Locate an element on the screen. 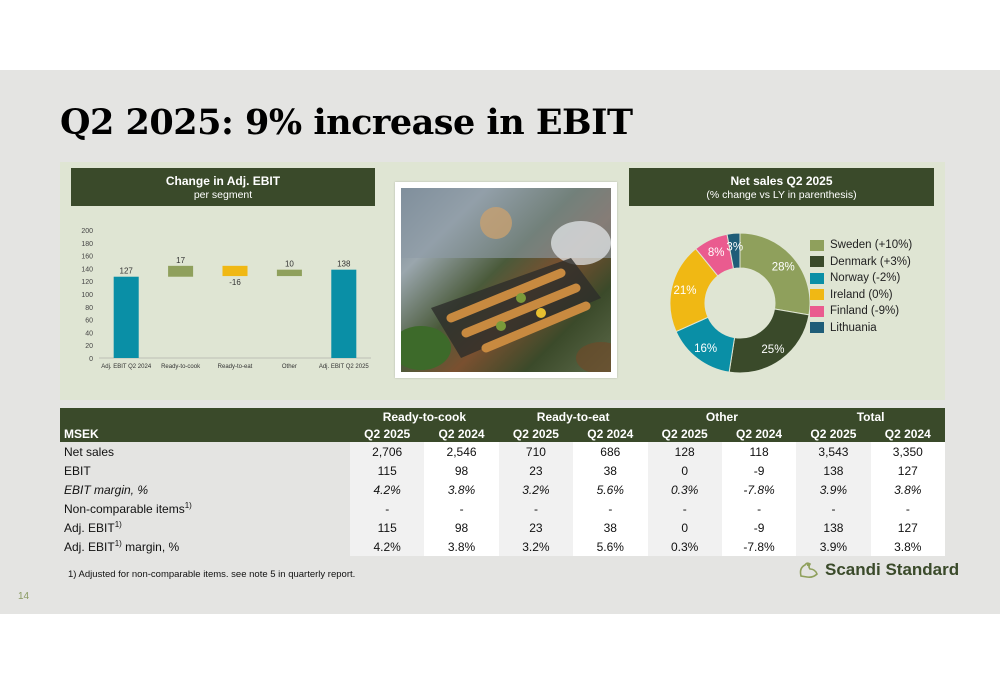  y-tick-label: 40 is located at coordinates (89, 333).